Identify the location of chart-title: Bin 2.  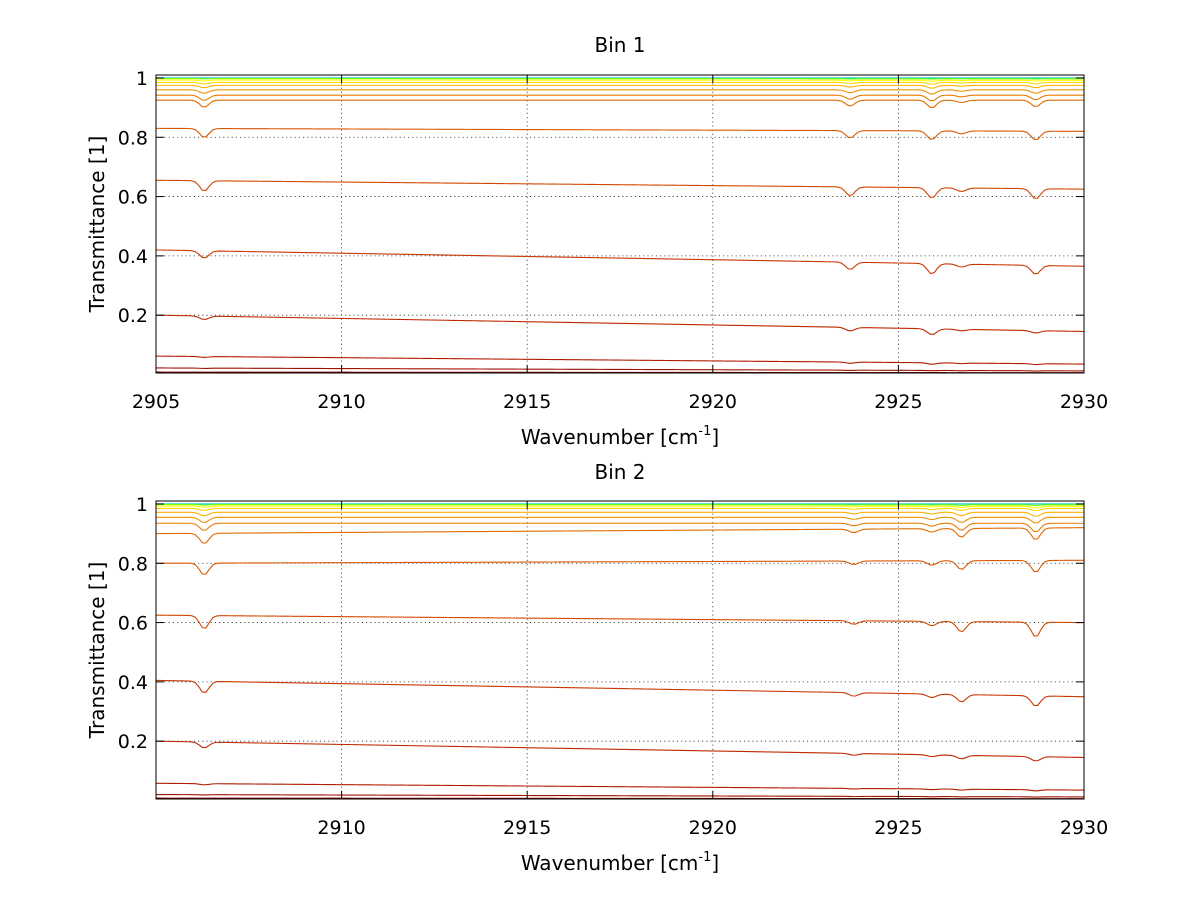
(619, 472).